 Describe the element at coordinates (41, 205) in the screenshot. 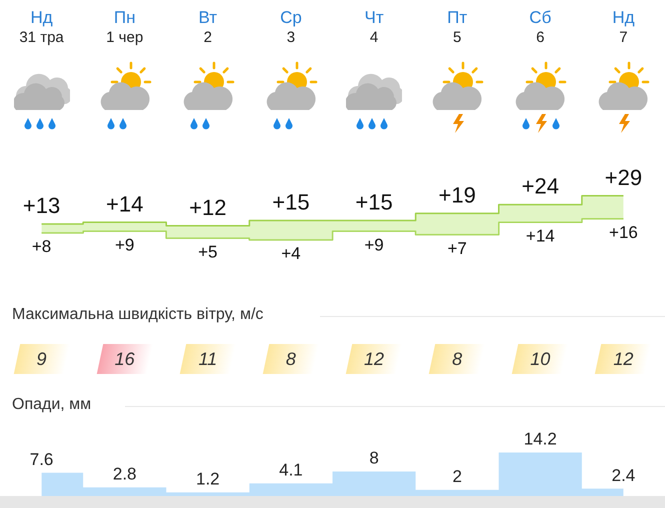

I see `data-label: +13` at that location.